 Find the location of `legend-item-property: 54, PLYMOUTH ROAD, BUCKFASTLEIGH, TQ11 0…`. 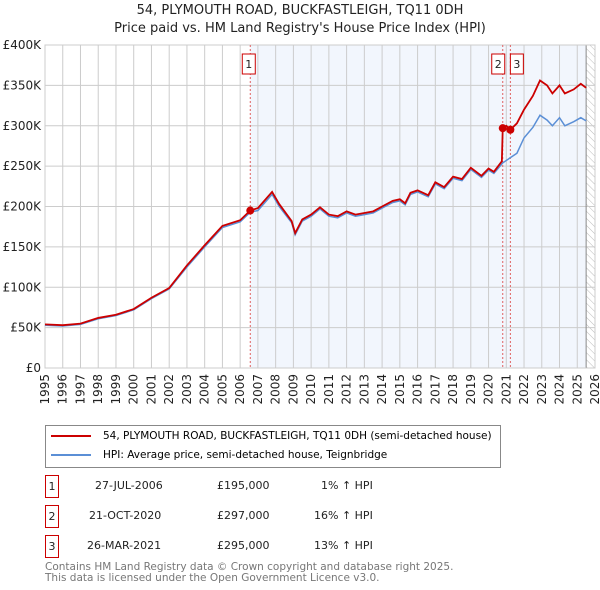

legend-item-property: 54, PLYMOUTH ROAD, BUCKFASTLEIGH, TQ11 0… is located at coordinates (271, 436).